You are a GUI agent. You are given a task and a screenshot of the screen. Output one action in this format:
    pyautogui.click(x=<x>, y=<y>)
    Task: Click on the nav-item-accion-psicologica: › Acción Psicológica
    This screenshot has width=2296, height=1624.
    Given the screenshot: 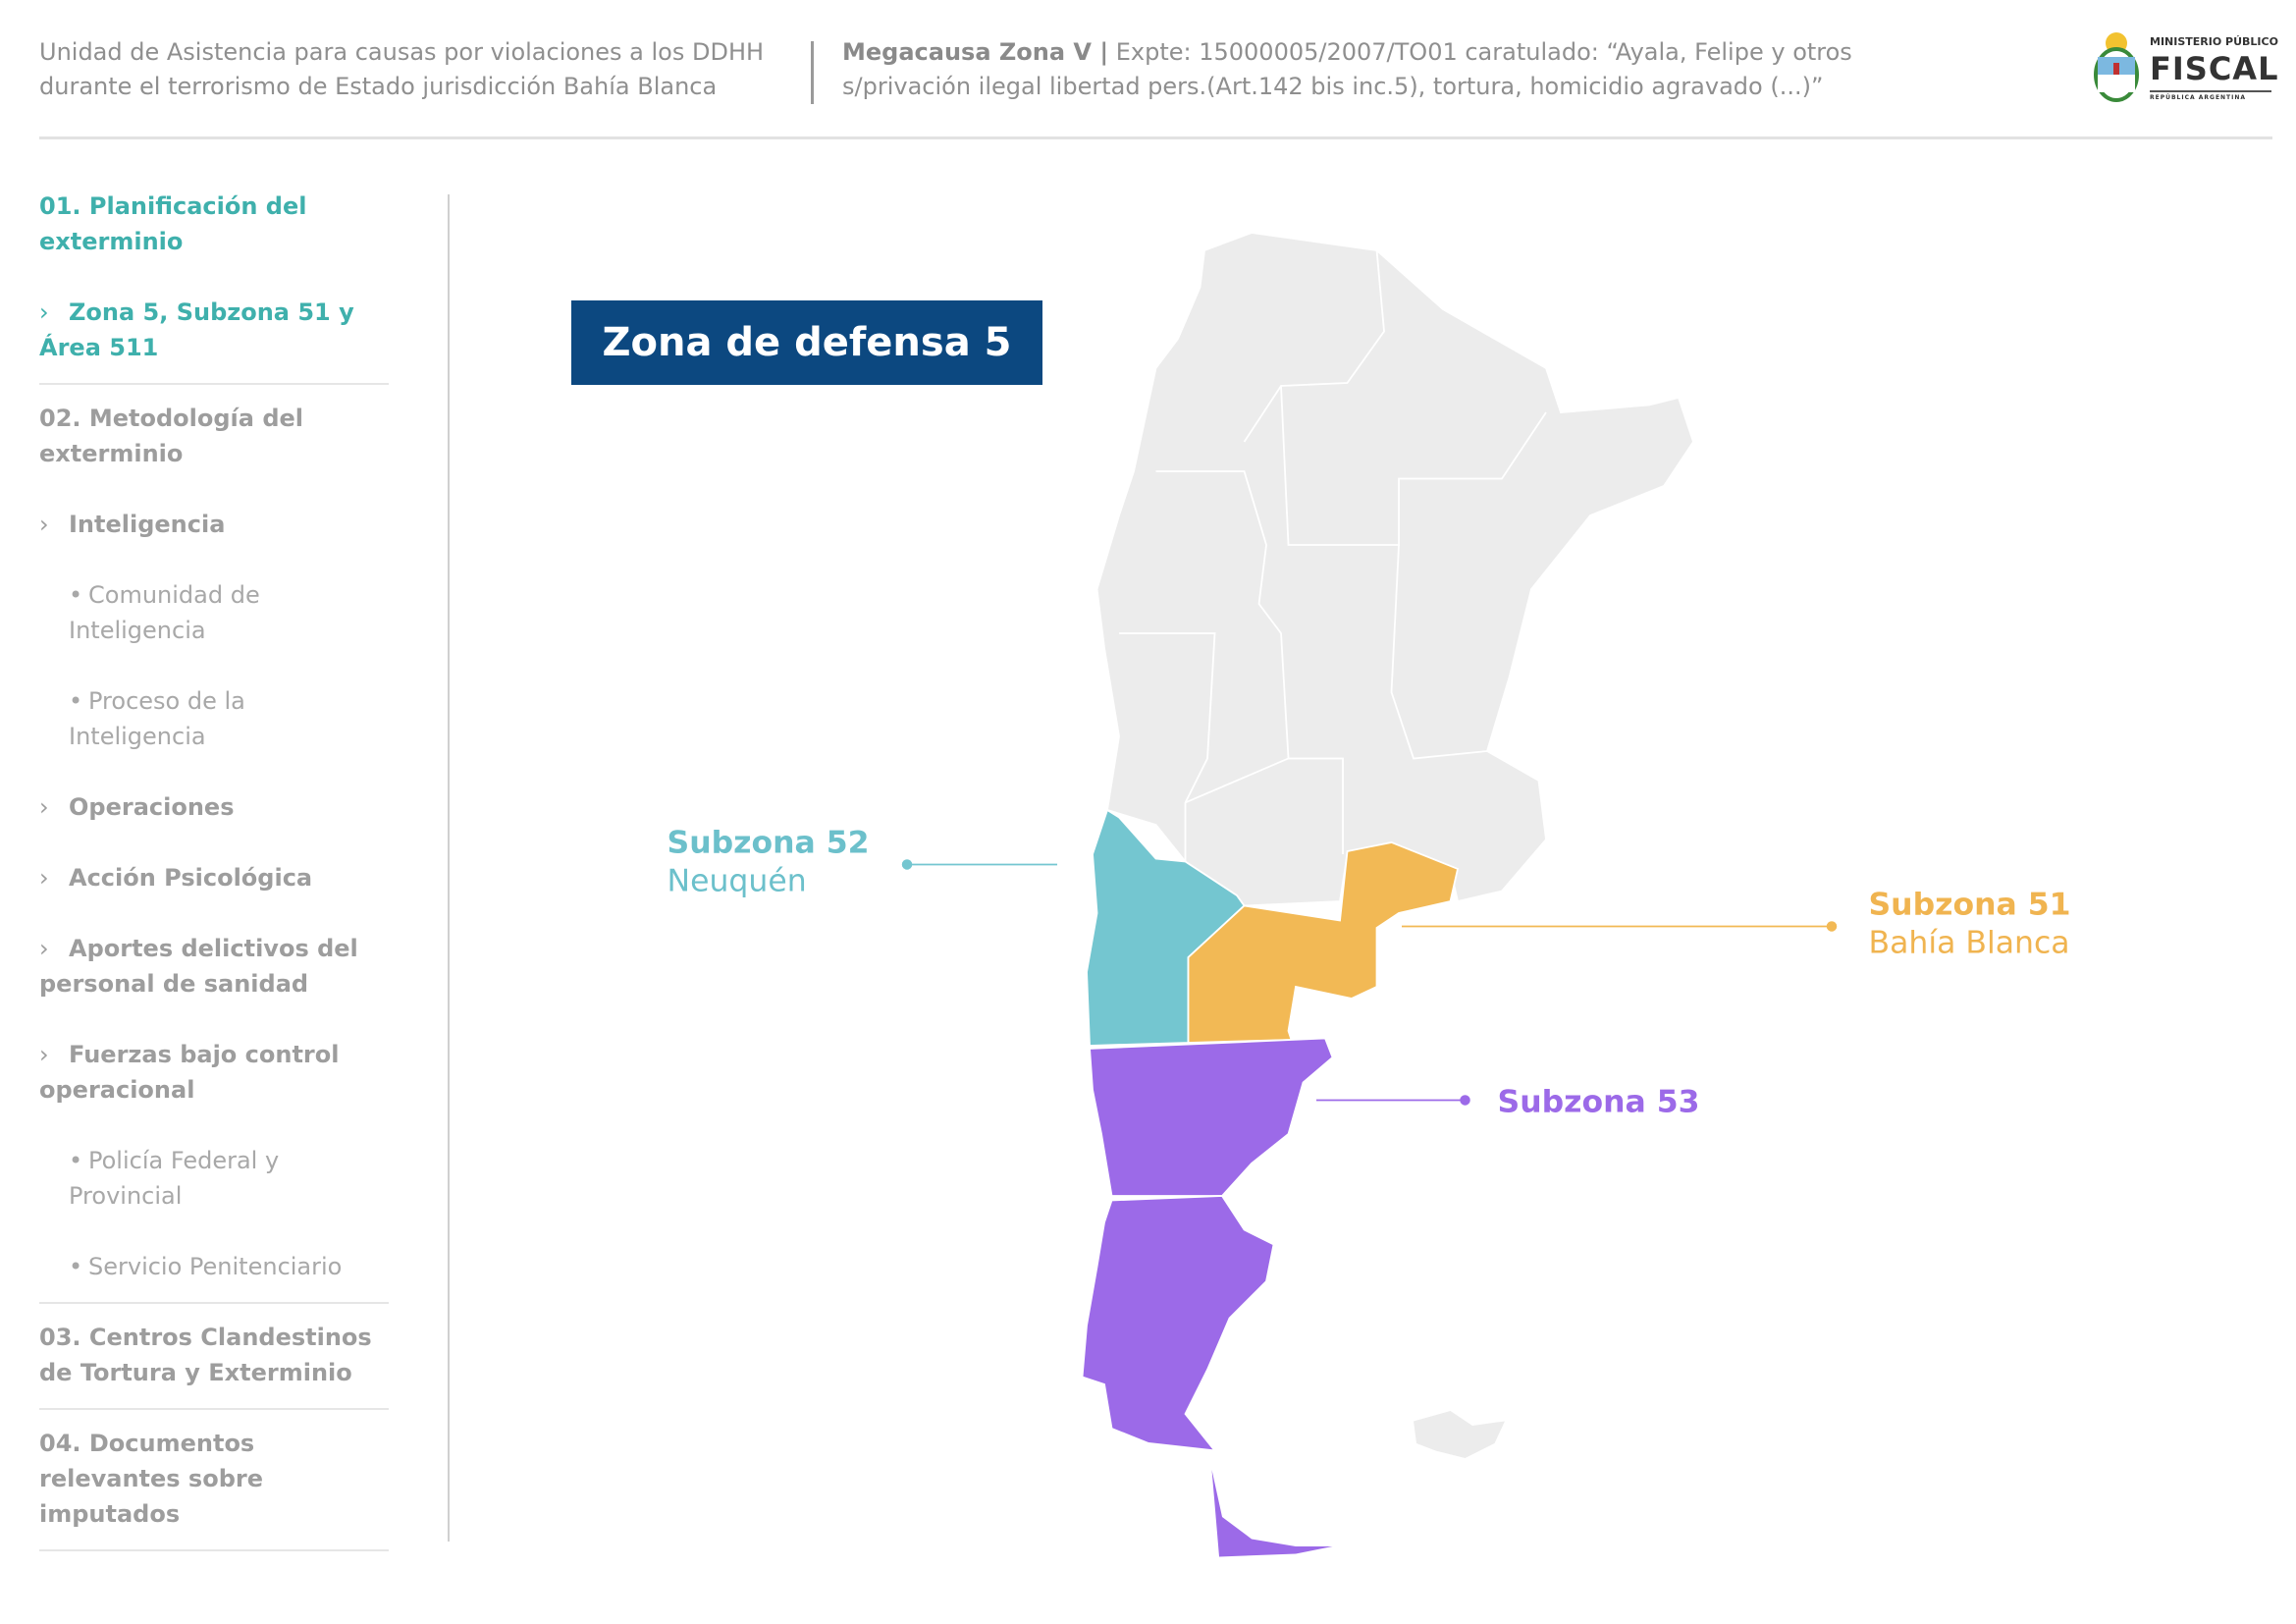 What is the action you would take?
    pyautogui.click(x=214, y=877)
    